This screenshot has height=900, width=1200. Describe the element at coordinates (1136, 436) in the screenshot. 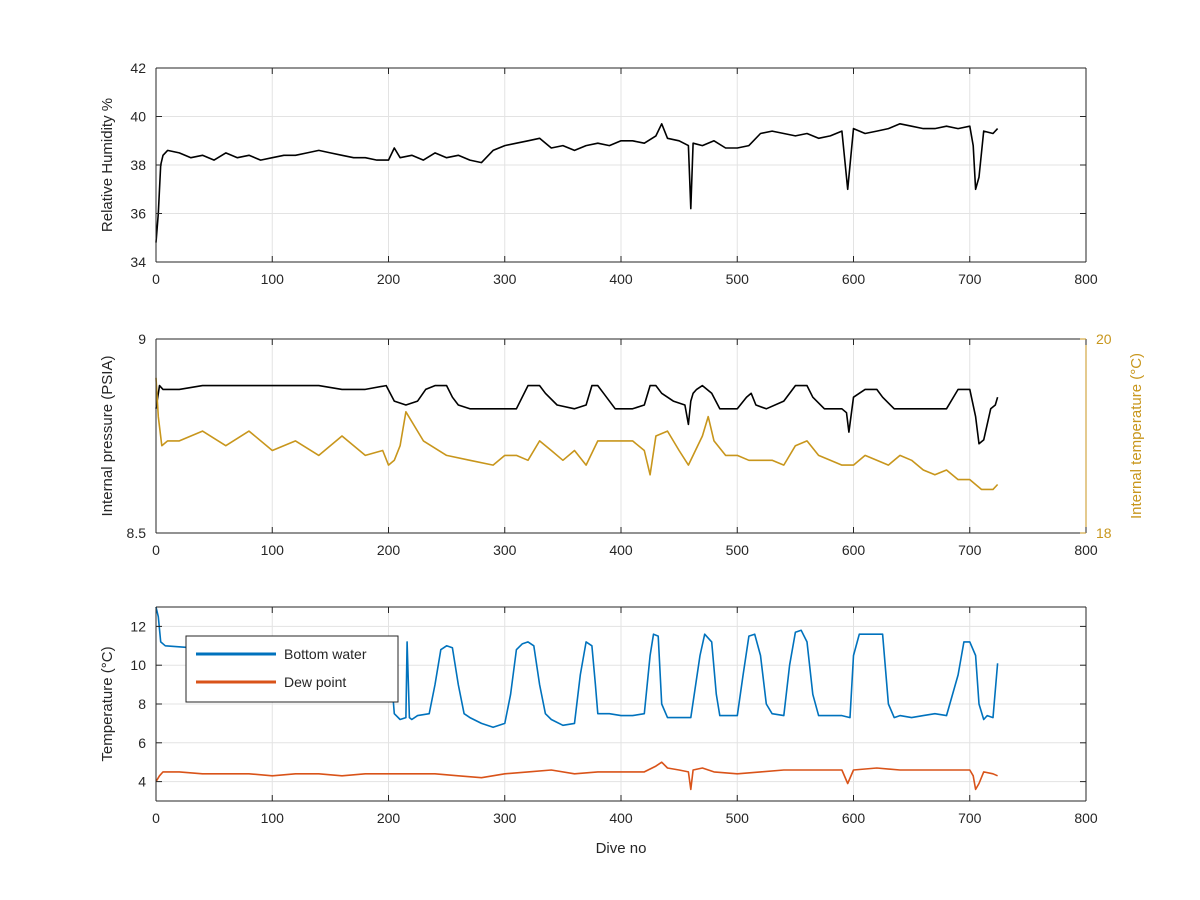

I see `y2-axis-label: Internal temperature (°C)` at that location.